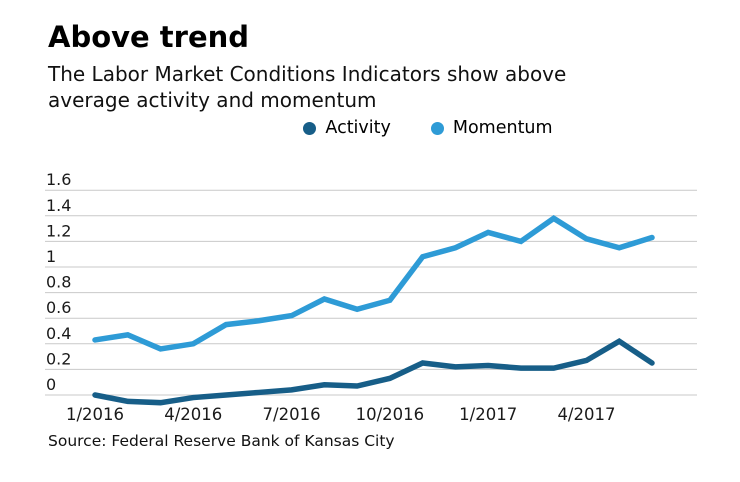  I want to click on legend-item-momentum: Momentum, so click(491, 128).